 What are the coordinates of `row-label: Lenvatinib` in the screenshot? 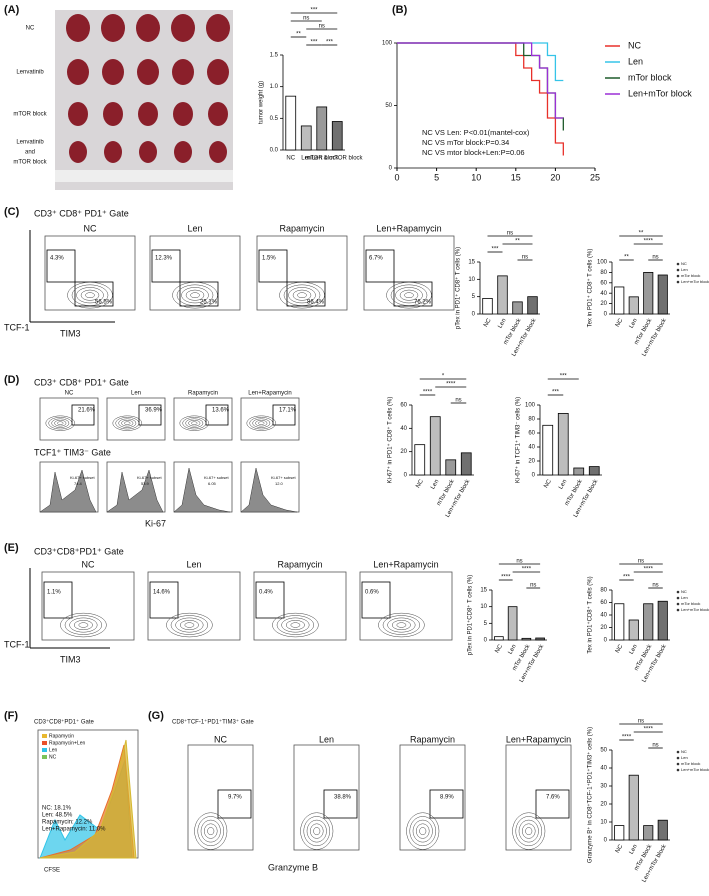 It's located at (30, 143).